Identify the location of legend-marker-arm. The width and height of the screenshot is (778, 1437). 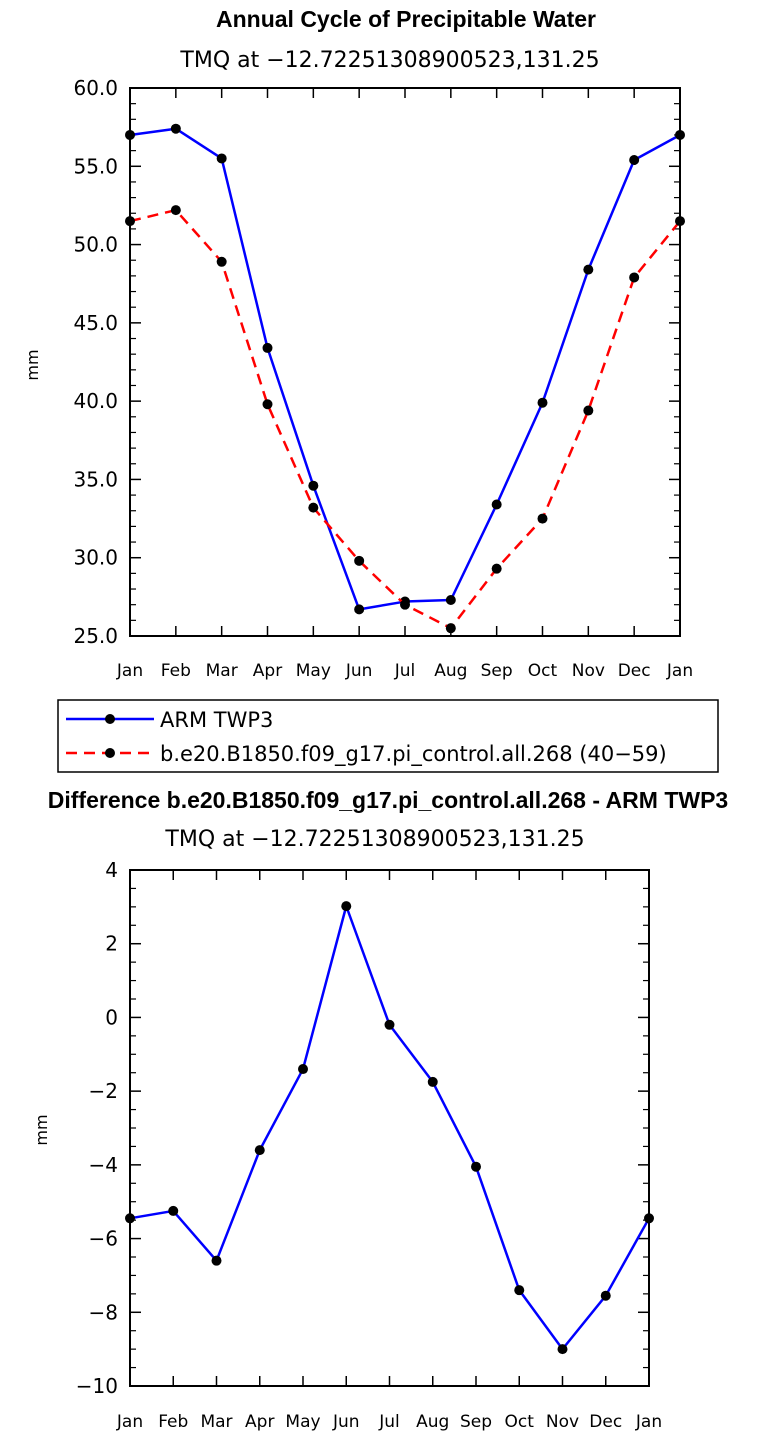
(110, 719).